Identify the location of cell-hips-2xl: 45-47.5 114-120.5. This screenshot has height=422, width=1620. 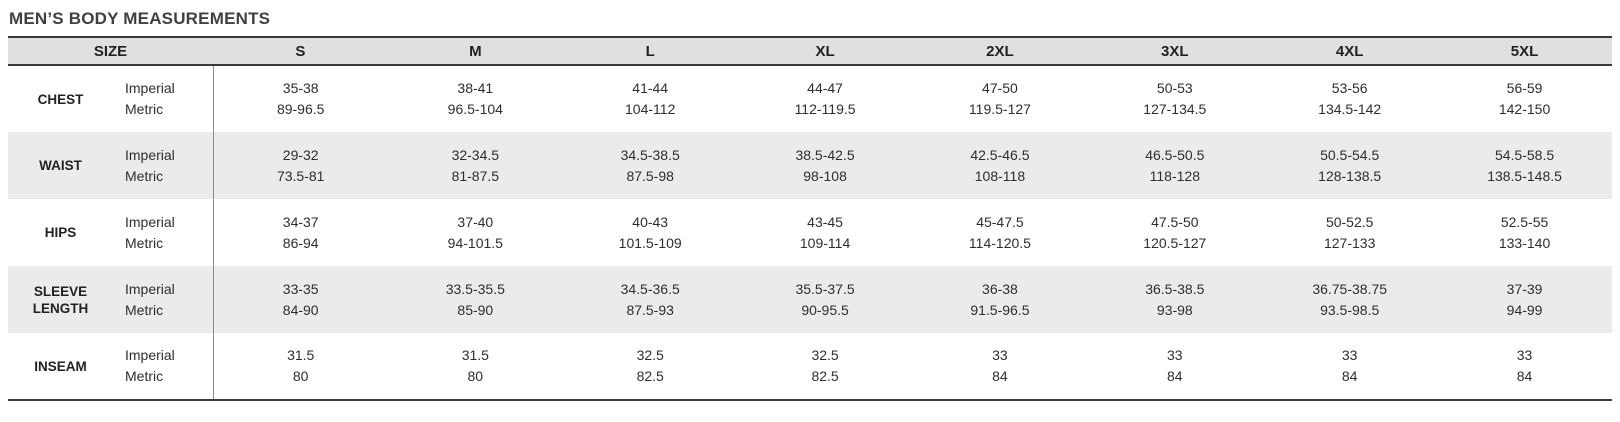
(1000, 232).